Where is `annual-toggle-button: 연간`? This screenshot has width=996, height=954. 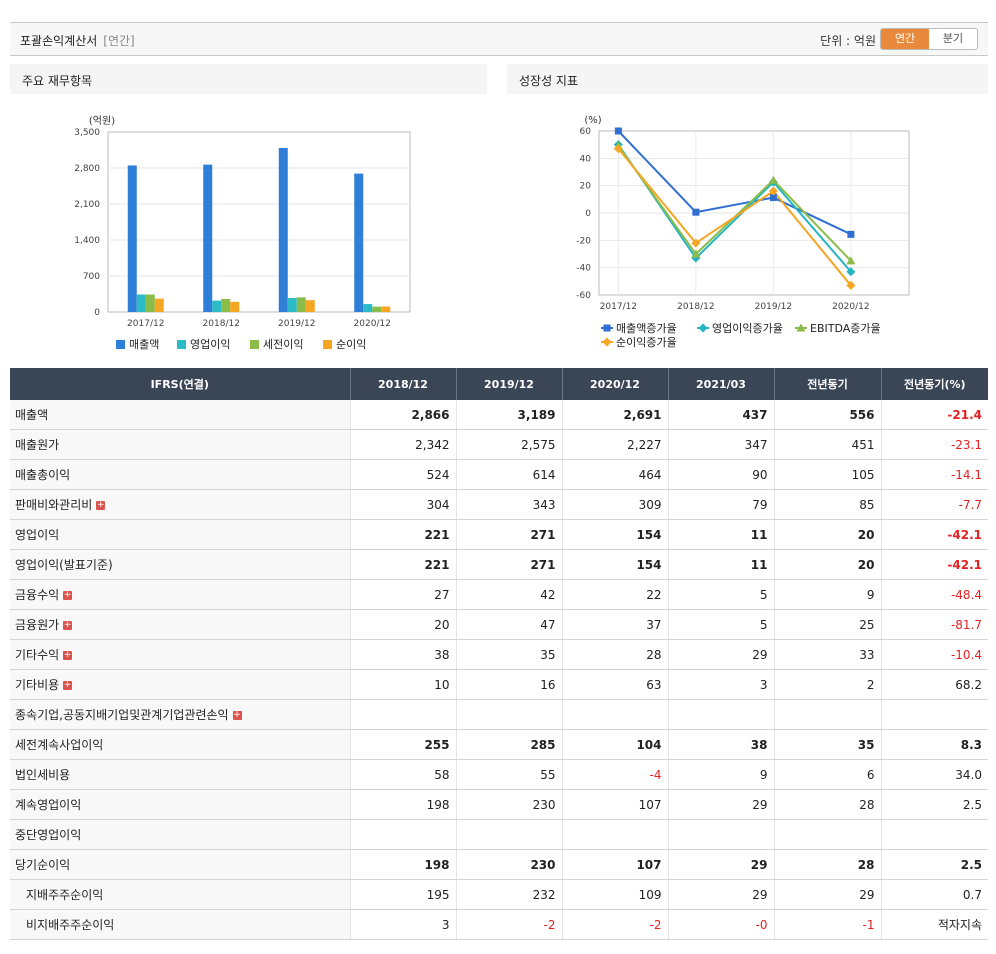
annual-toggle-button: 연간 is located at coordinates (905, 39).